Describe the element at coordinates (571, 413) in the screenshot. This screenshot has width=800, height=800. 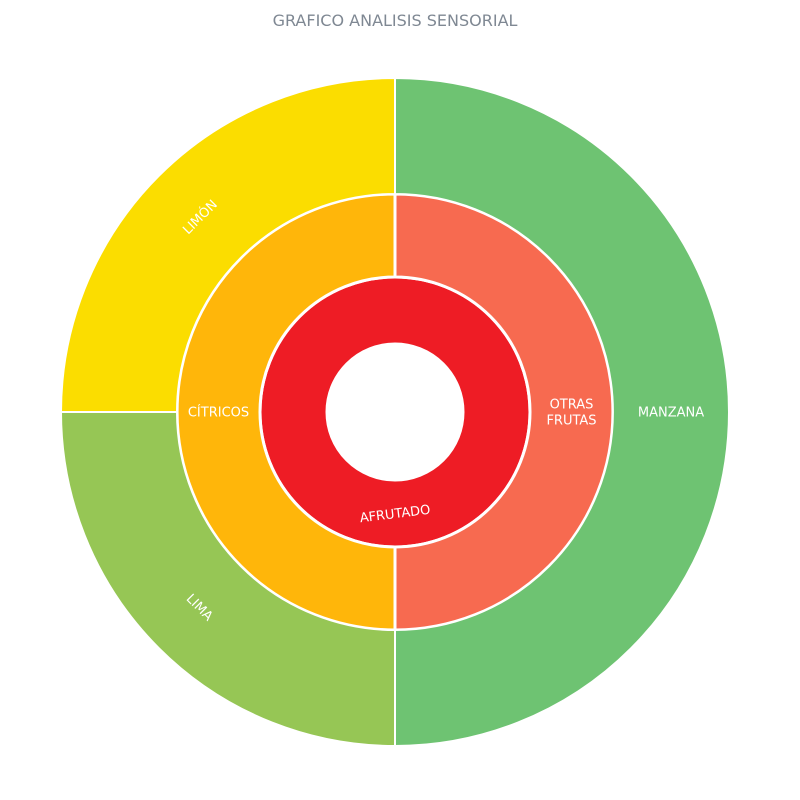
I see `label-otras-frutas: OTRAS FRUTAS` at that location.